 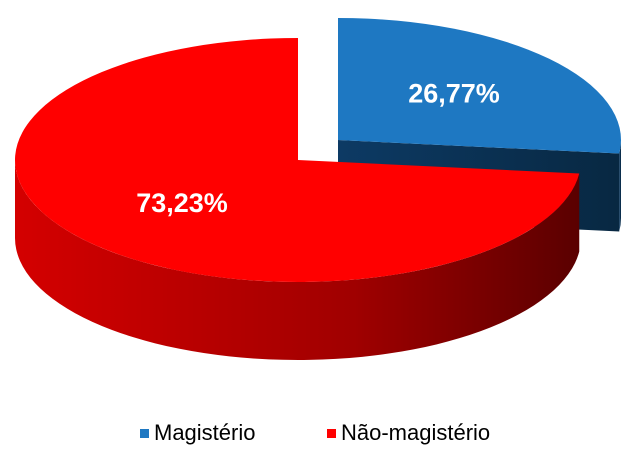 What do you see at coordinates (454, 93) in the screenshot?
I see `data-label: 26,77%` at bounding box center [454, 93].